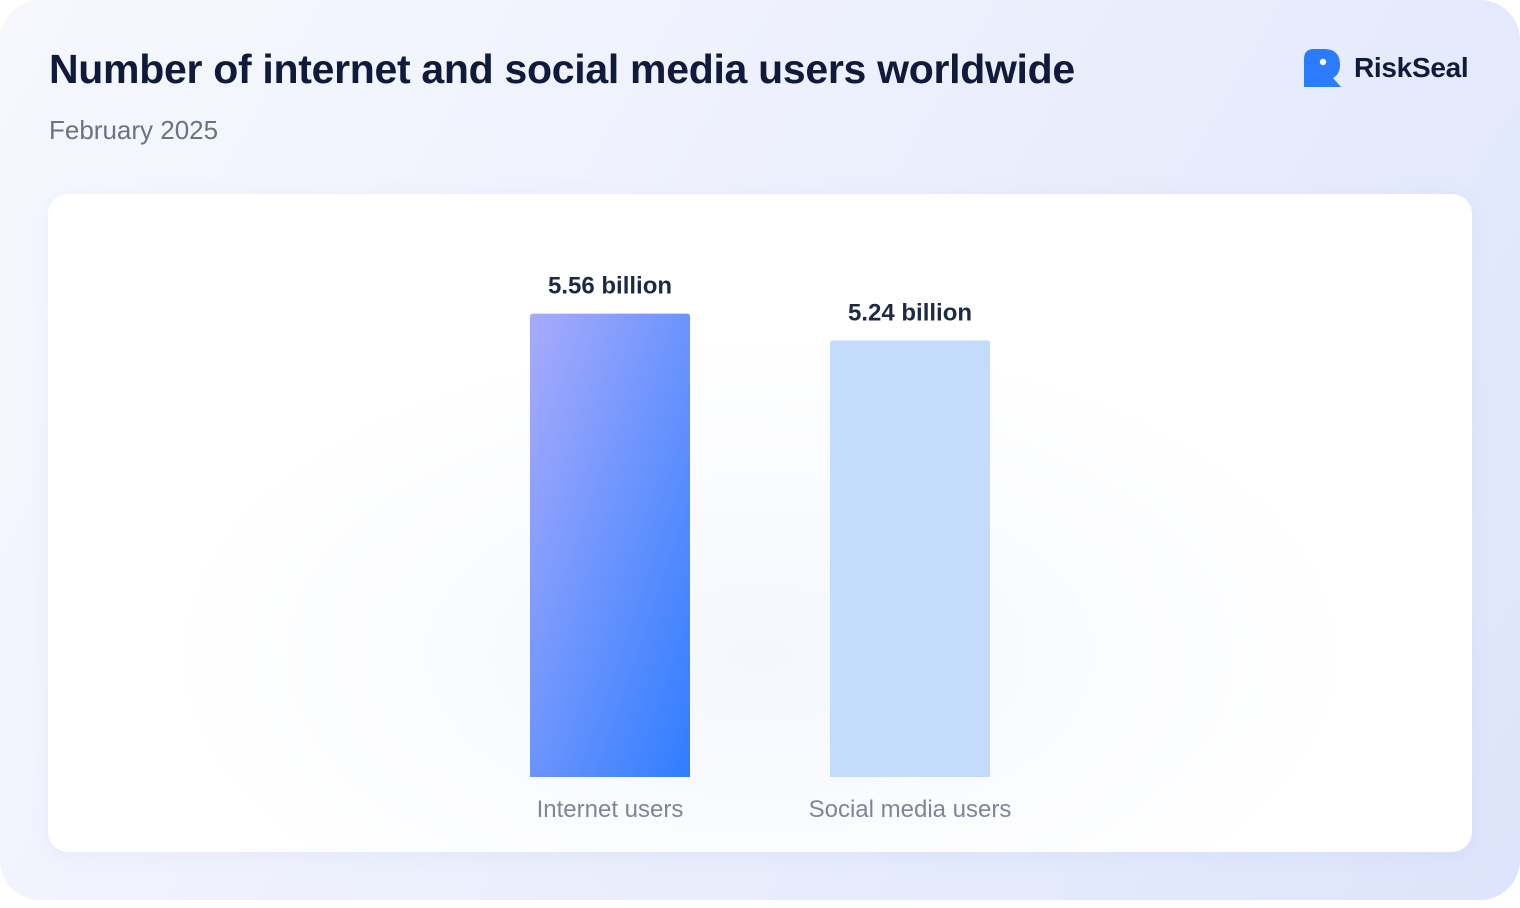  I want to click on brand-name: RiskSeal, so click(1411, 67).